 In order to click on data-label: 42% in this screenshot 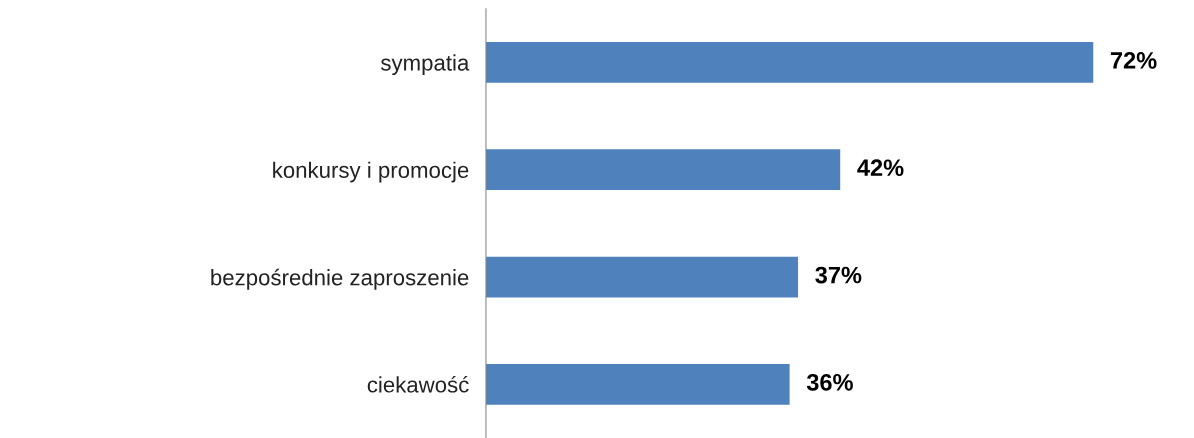, I will do `click(880, 168)`.